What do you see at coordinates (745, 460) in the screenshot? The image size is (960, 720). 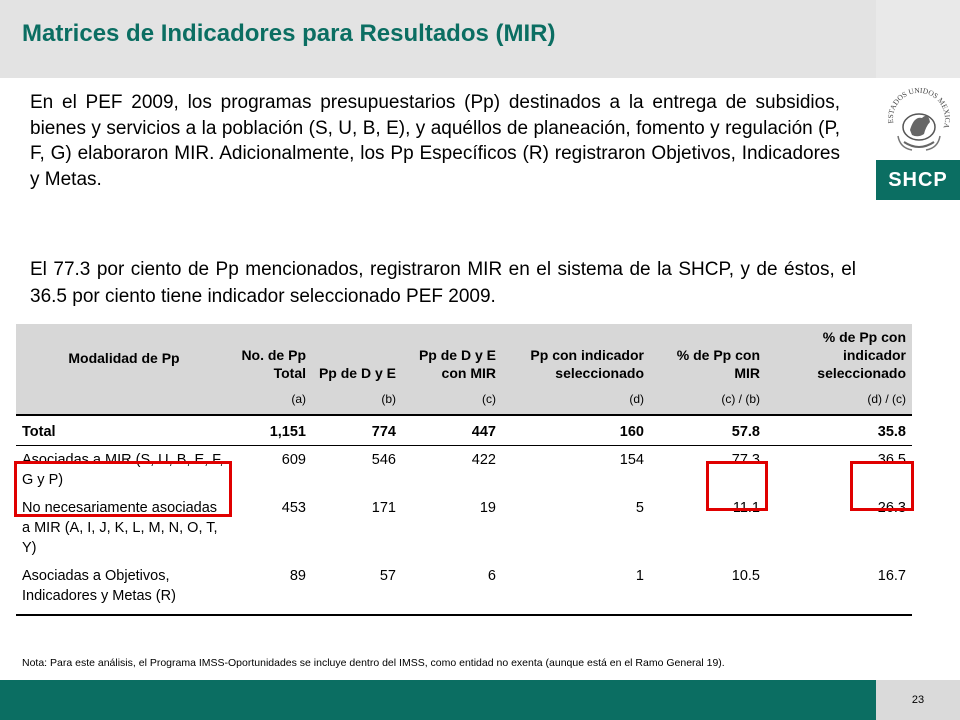 I see `table-cell: 77.3` at bounding box center [745, 460].